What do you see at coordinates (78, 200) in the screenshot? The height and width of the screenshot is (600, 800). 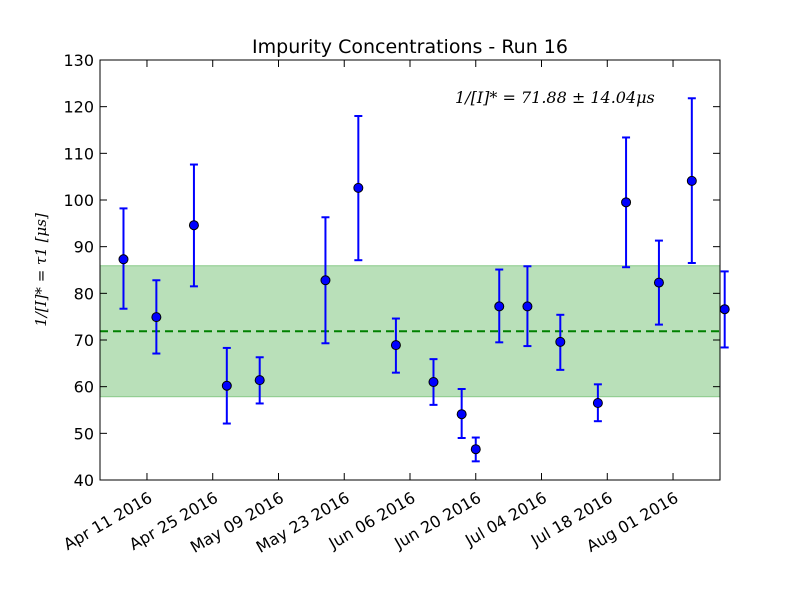 I see `y-tick-label: 100` at bounding box center [78, 200].